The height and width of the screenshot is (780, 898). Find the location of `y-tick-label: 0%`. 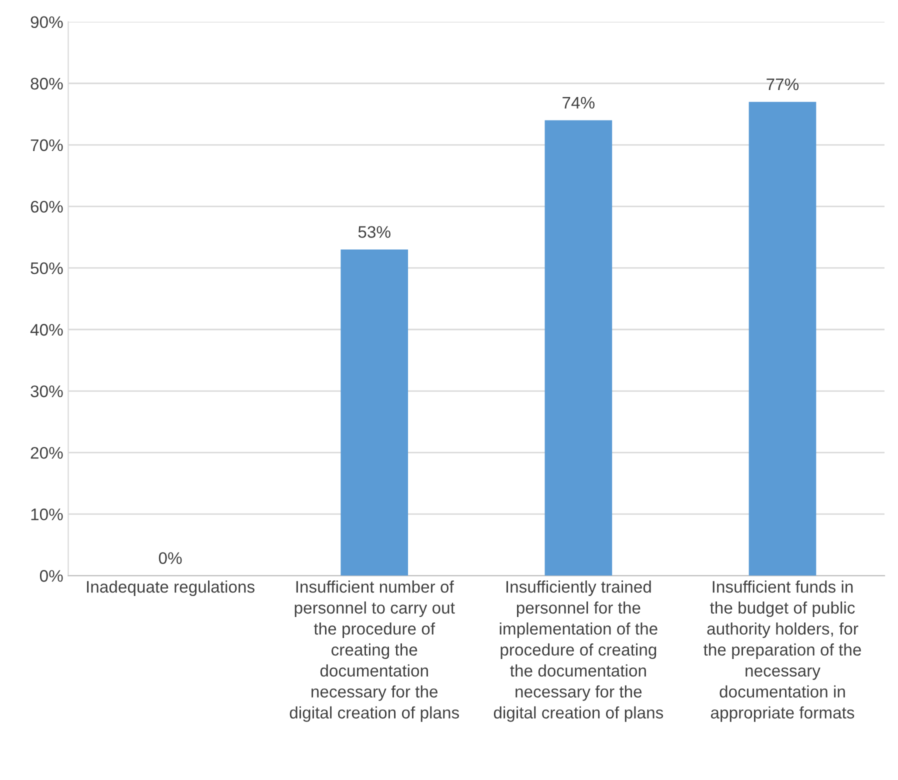

y-tick-label: 0% is located at coordinates (51, 576).